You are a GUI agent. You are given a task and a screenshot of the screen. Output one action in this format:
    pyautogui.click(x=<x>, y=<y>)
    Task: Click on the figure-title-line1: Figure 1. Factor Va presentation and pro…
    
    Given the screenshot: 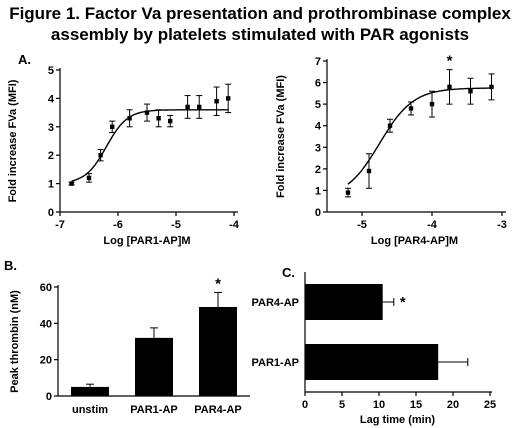 What is the action you would take?
    pyautogui.click(x=260, y=13)
    